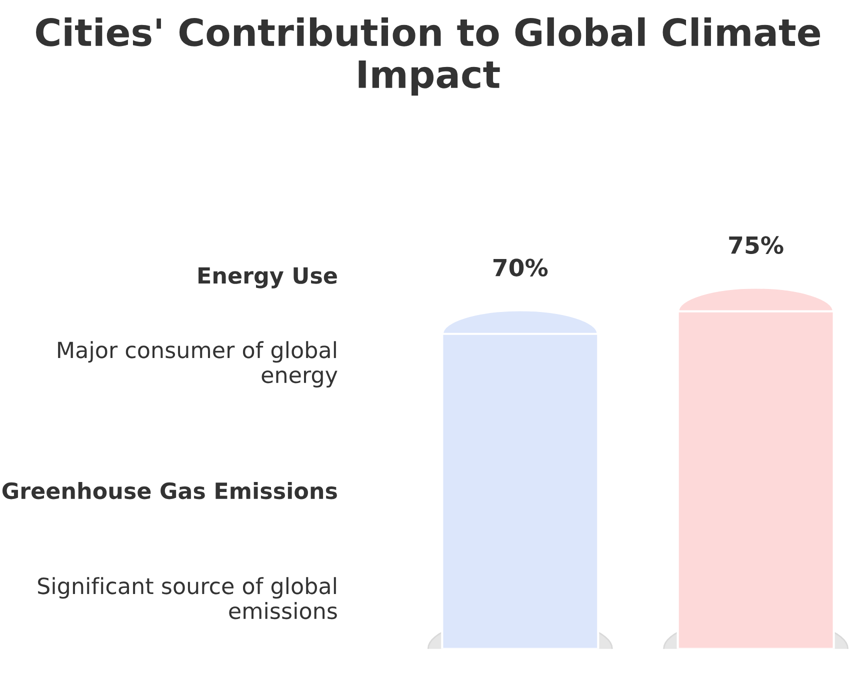 The width and height of the screenshot is (856, 694). What do you see at coordinates (756, 245) in the screenshot?
I see `data-label: 75%` at bounding box center [756, 245].